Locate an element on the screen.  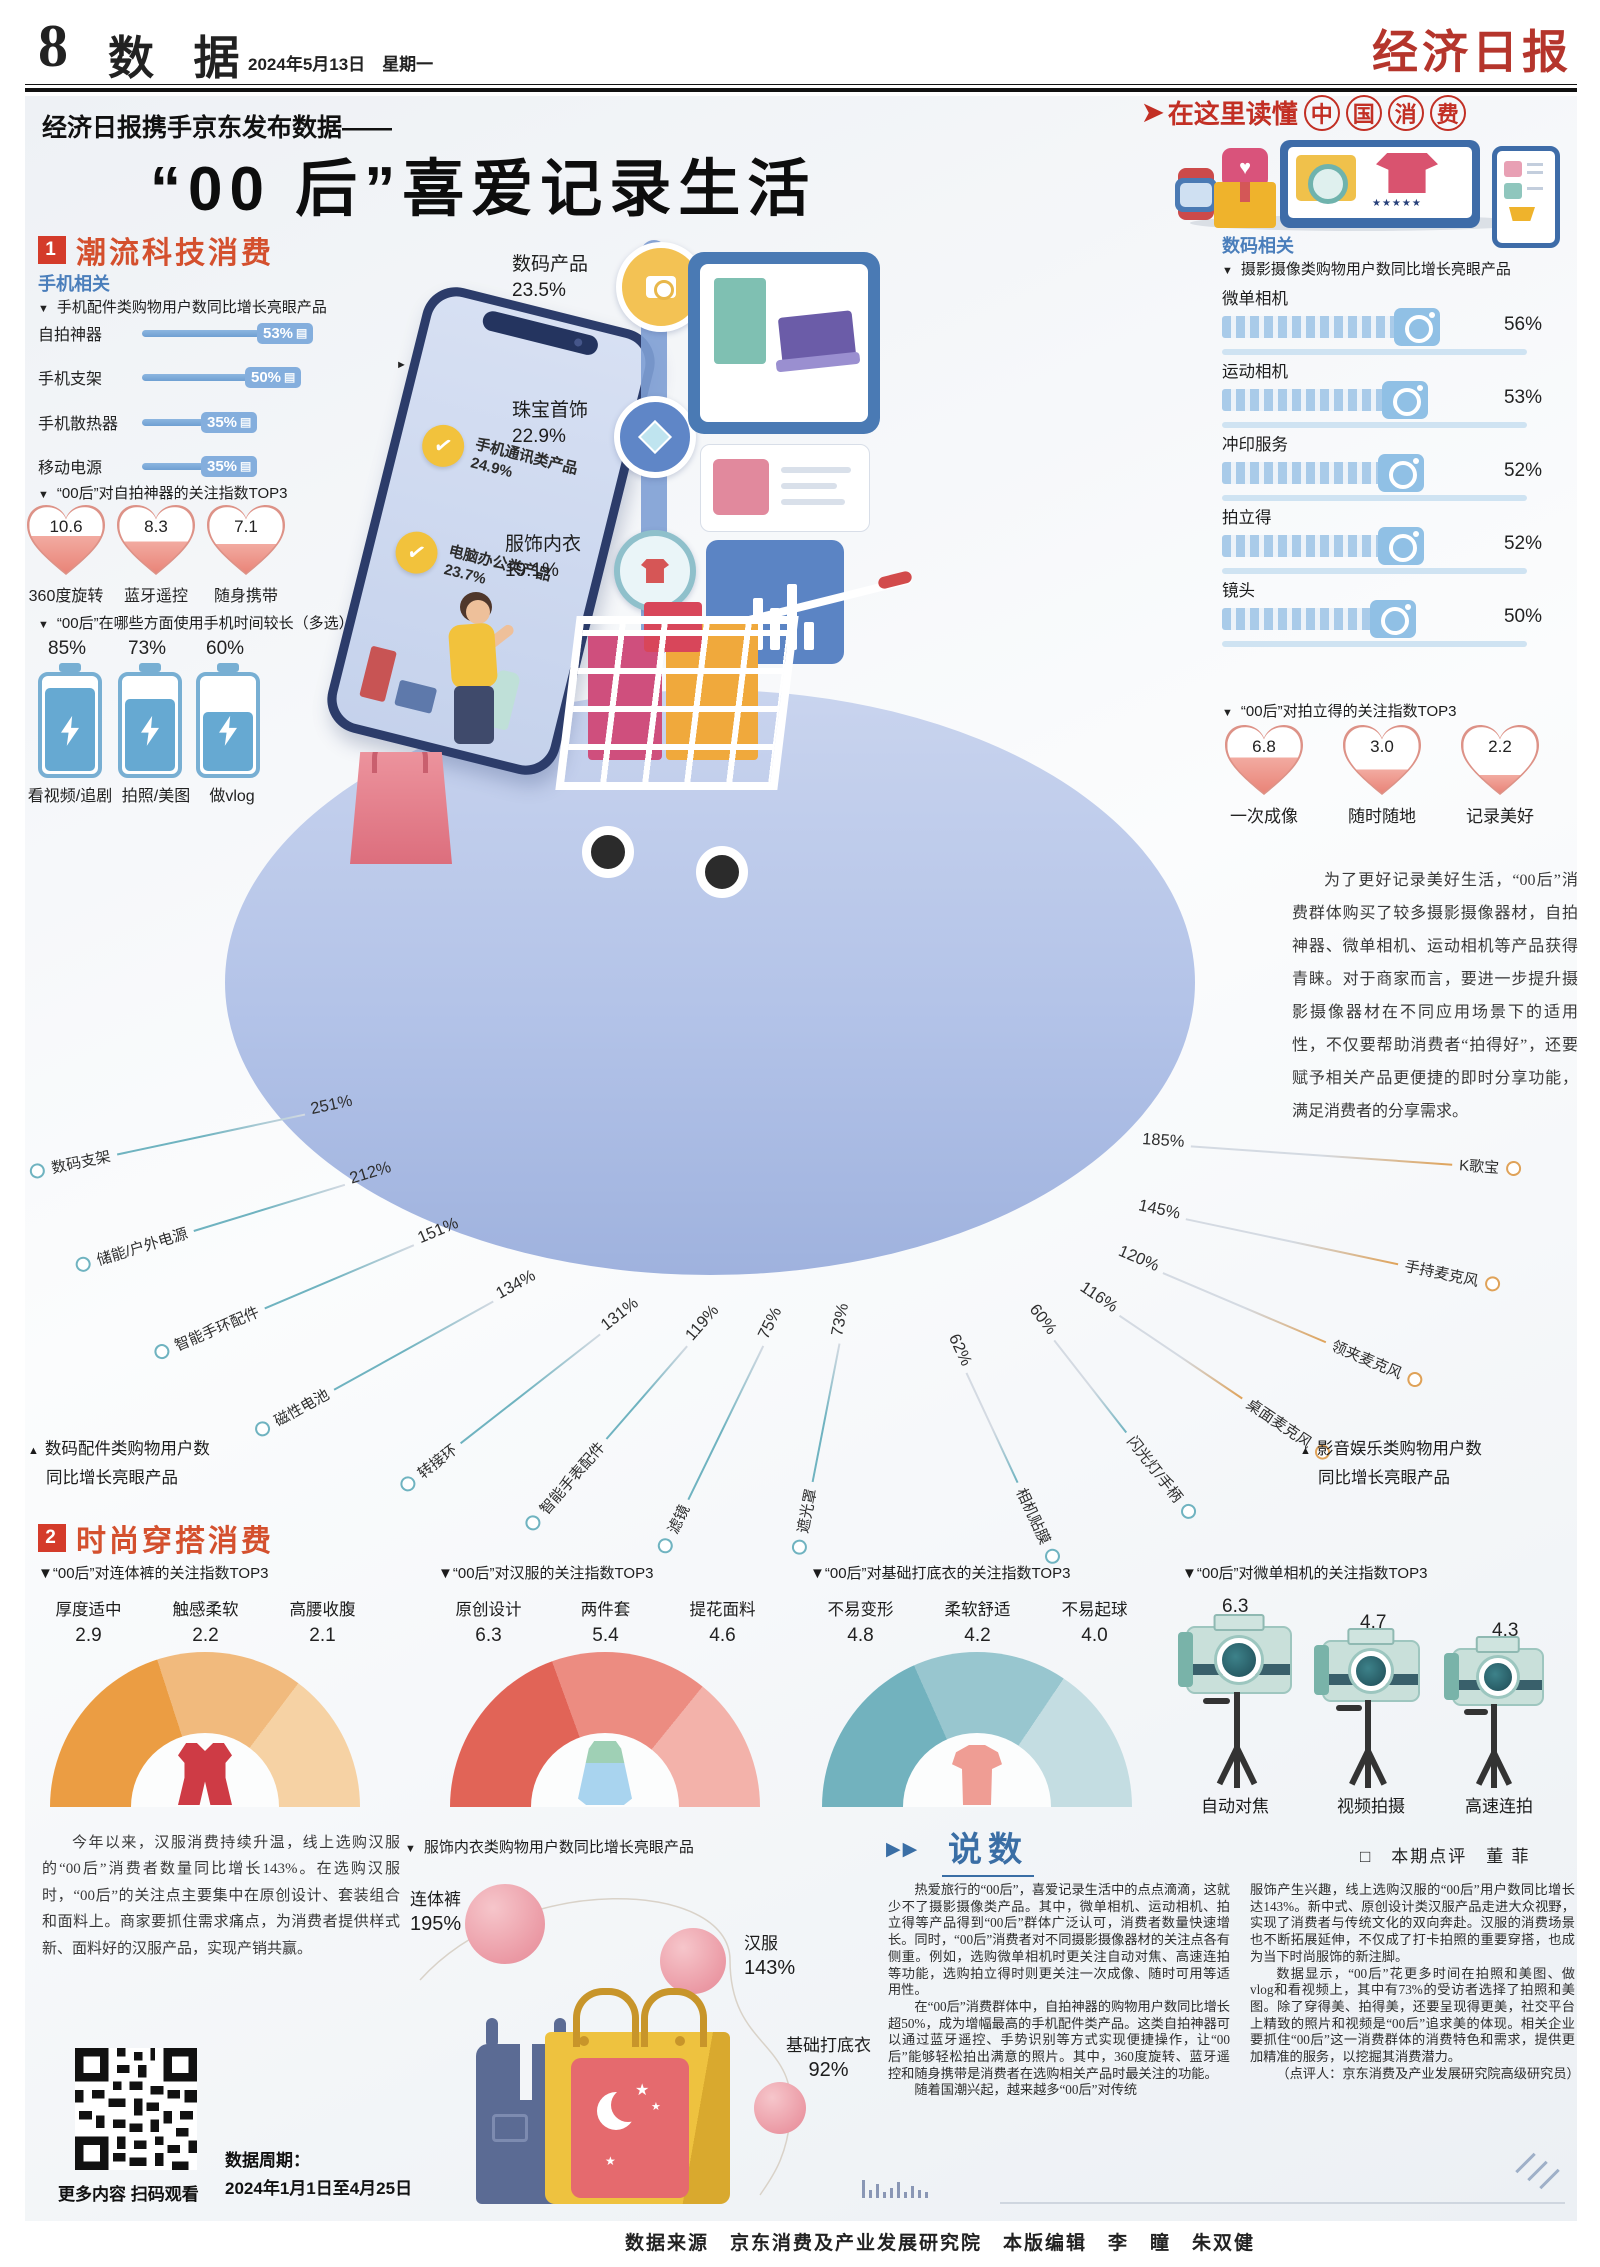
battery-label: 拍照/美图 is located at coordinates (156, 796).